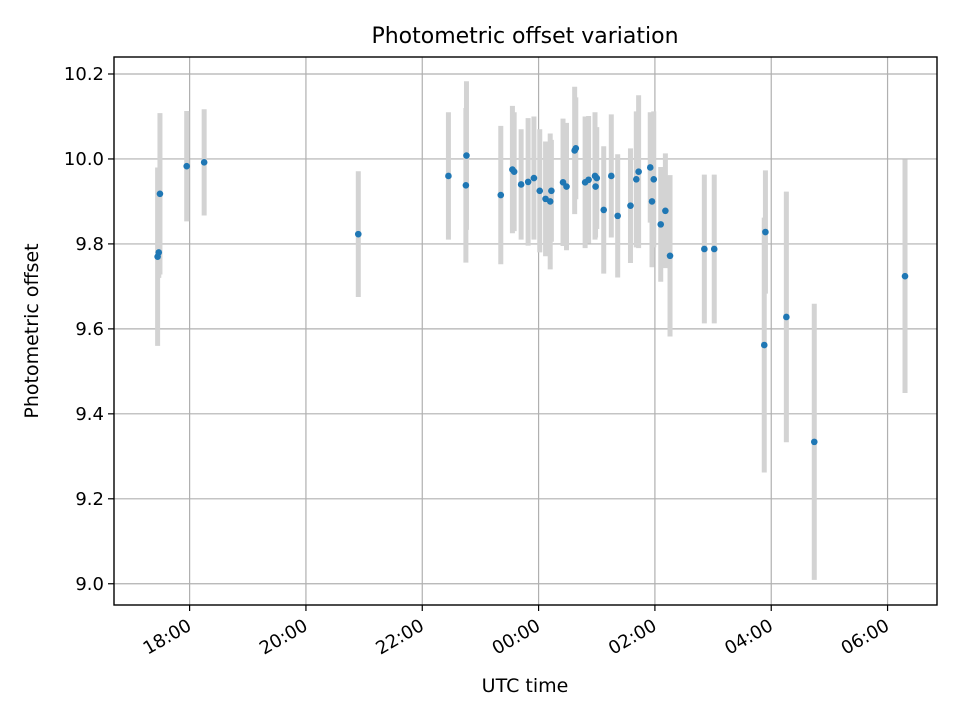 The height and width of the screenshot is (720, 960). What do you see at coordinates (32, 330) in the screenshot?
I see `y-axis-label: Photometric offset` at bounding box center [32, 330].